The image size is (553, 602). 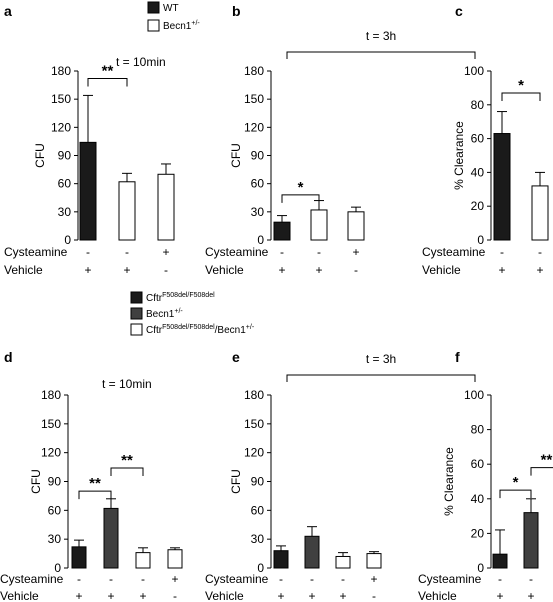 What do you see at coordinates (381, 36) in the screenshot?
I see `time-bracket-label: t = 3h` at bounding box center [381, 36].